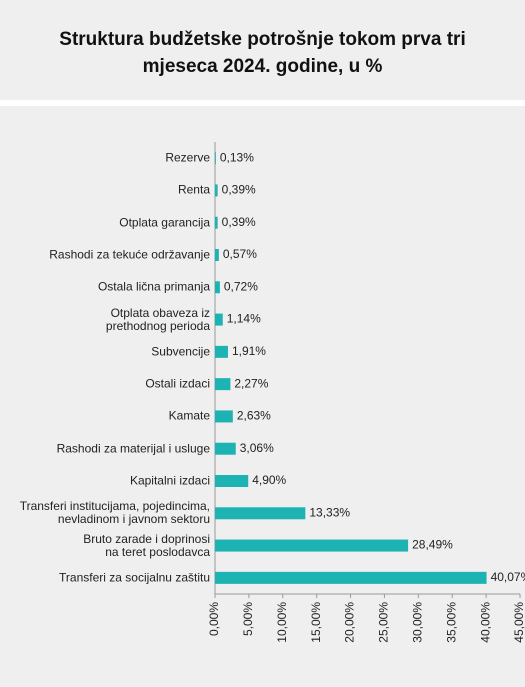 The width and height of the screenshot is (525, 687). Describe the element at coordinates (257, 448) in the screenshot. I see `value-label: 3,06%` at that location.